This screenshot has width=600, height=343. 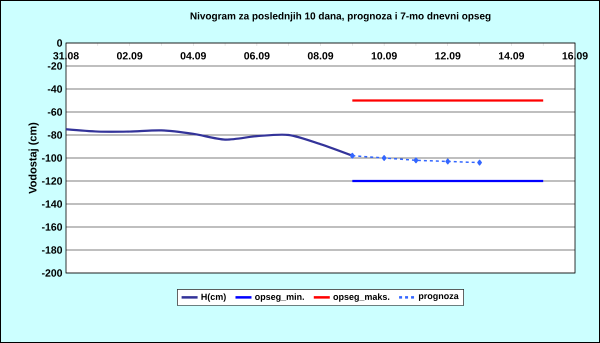 What do you see at coordinates (52, 250) in the screenshot?
I see `y-tick-label: -180` at bounding box center [52, 250].